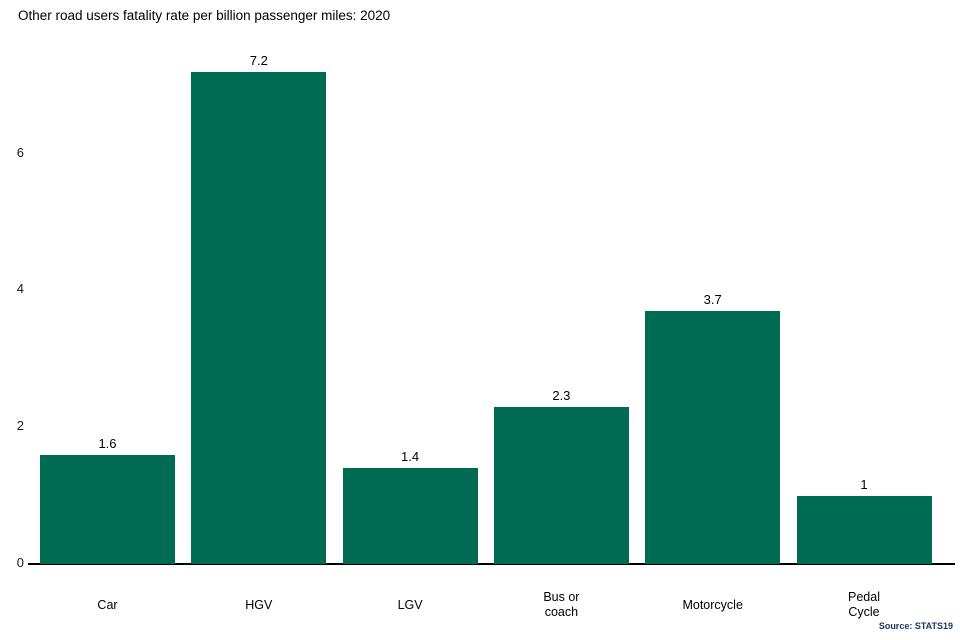  Describe the element at coordinates (712, 299) in the screenshot. I see `bar-value-label: 3.7` at that location.